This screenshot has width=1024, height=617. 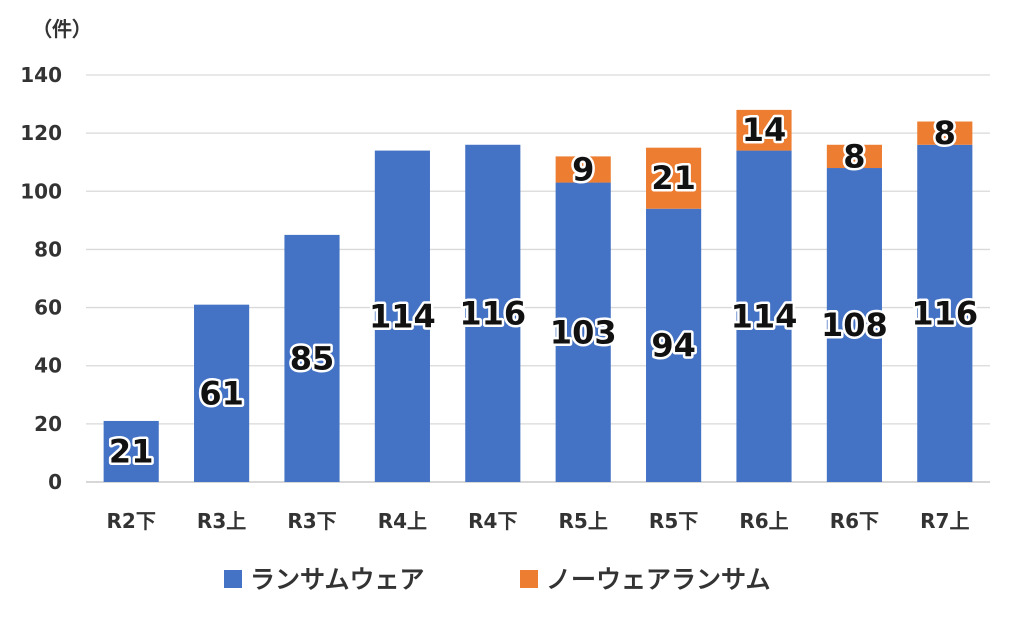 What do you see at coordinates (673, 521) in the screenshot?
I see `x-tick-label: R5下` at bounding box center [673, 521].